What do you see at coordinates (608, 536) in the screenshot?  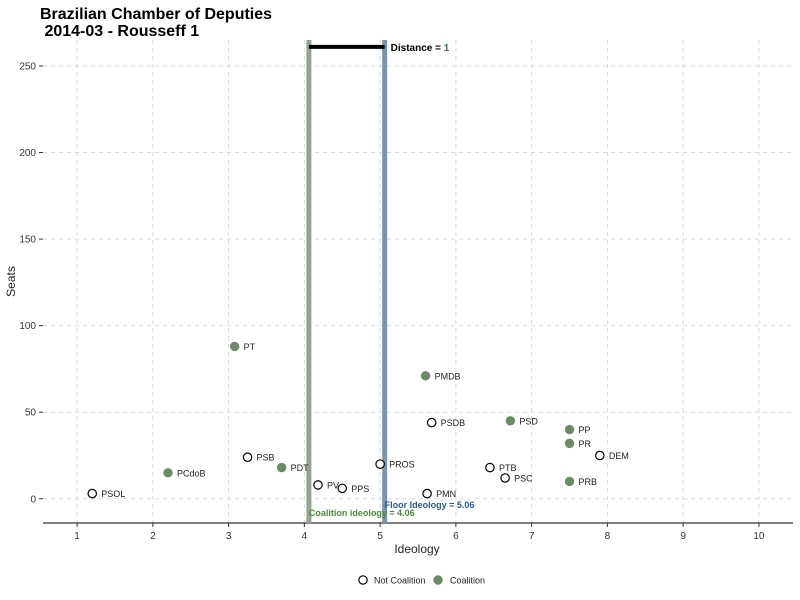 I see `x-tick-label: 8` at bounding box center [608, 536].